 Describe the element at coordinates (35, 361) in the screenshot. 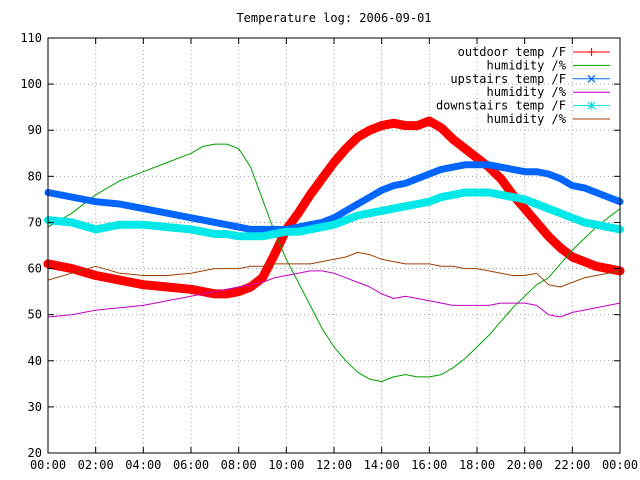

I see `y-tick-label: 40` at that location.